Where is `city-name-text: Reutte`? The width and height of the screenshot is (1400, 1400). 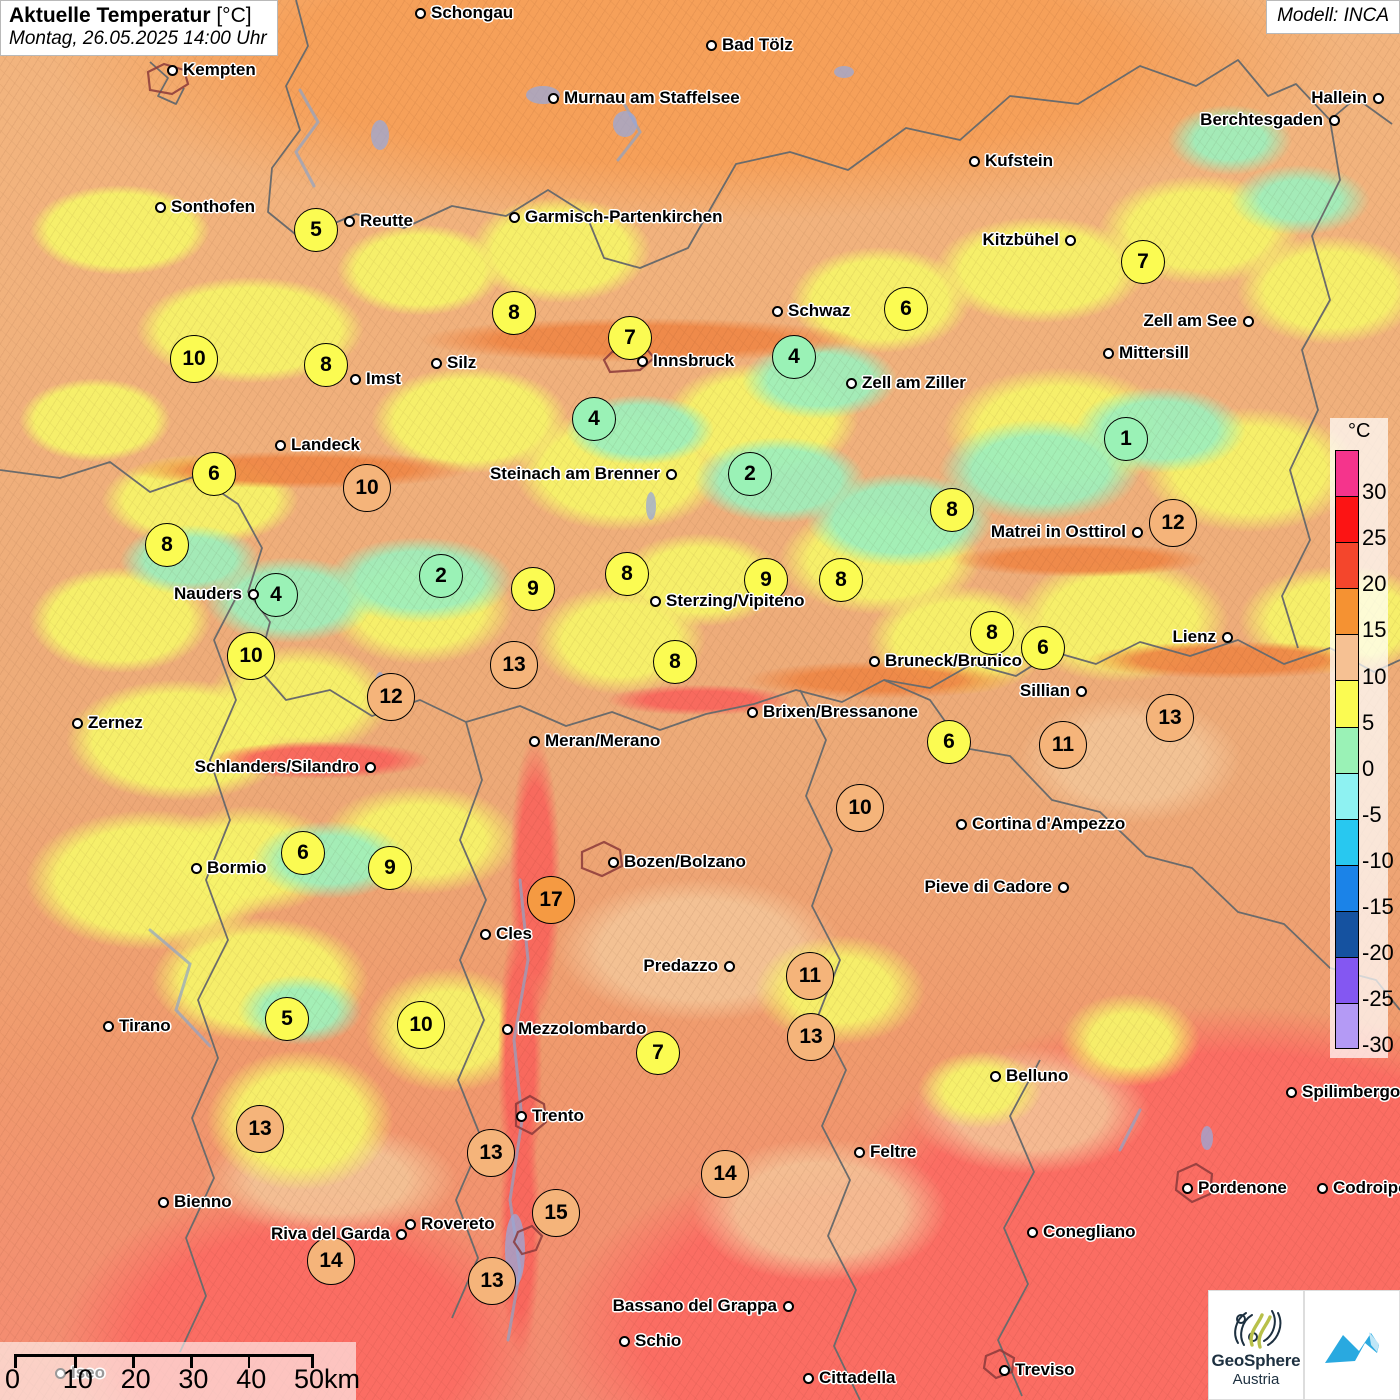 city-name-text: Reutte is located at coordinates (386, 220).